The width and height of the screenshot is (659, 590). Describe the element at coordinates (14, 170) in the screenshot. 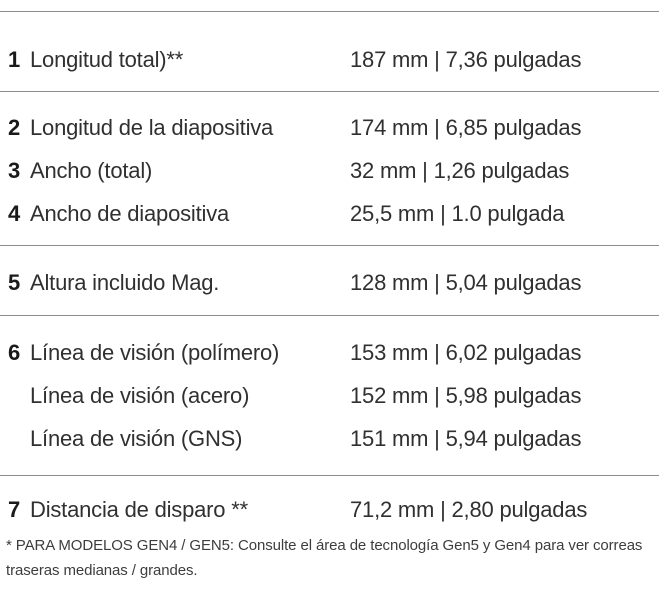

I see `spec-row-number: 3` at that location.